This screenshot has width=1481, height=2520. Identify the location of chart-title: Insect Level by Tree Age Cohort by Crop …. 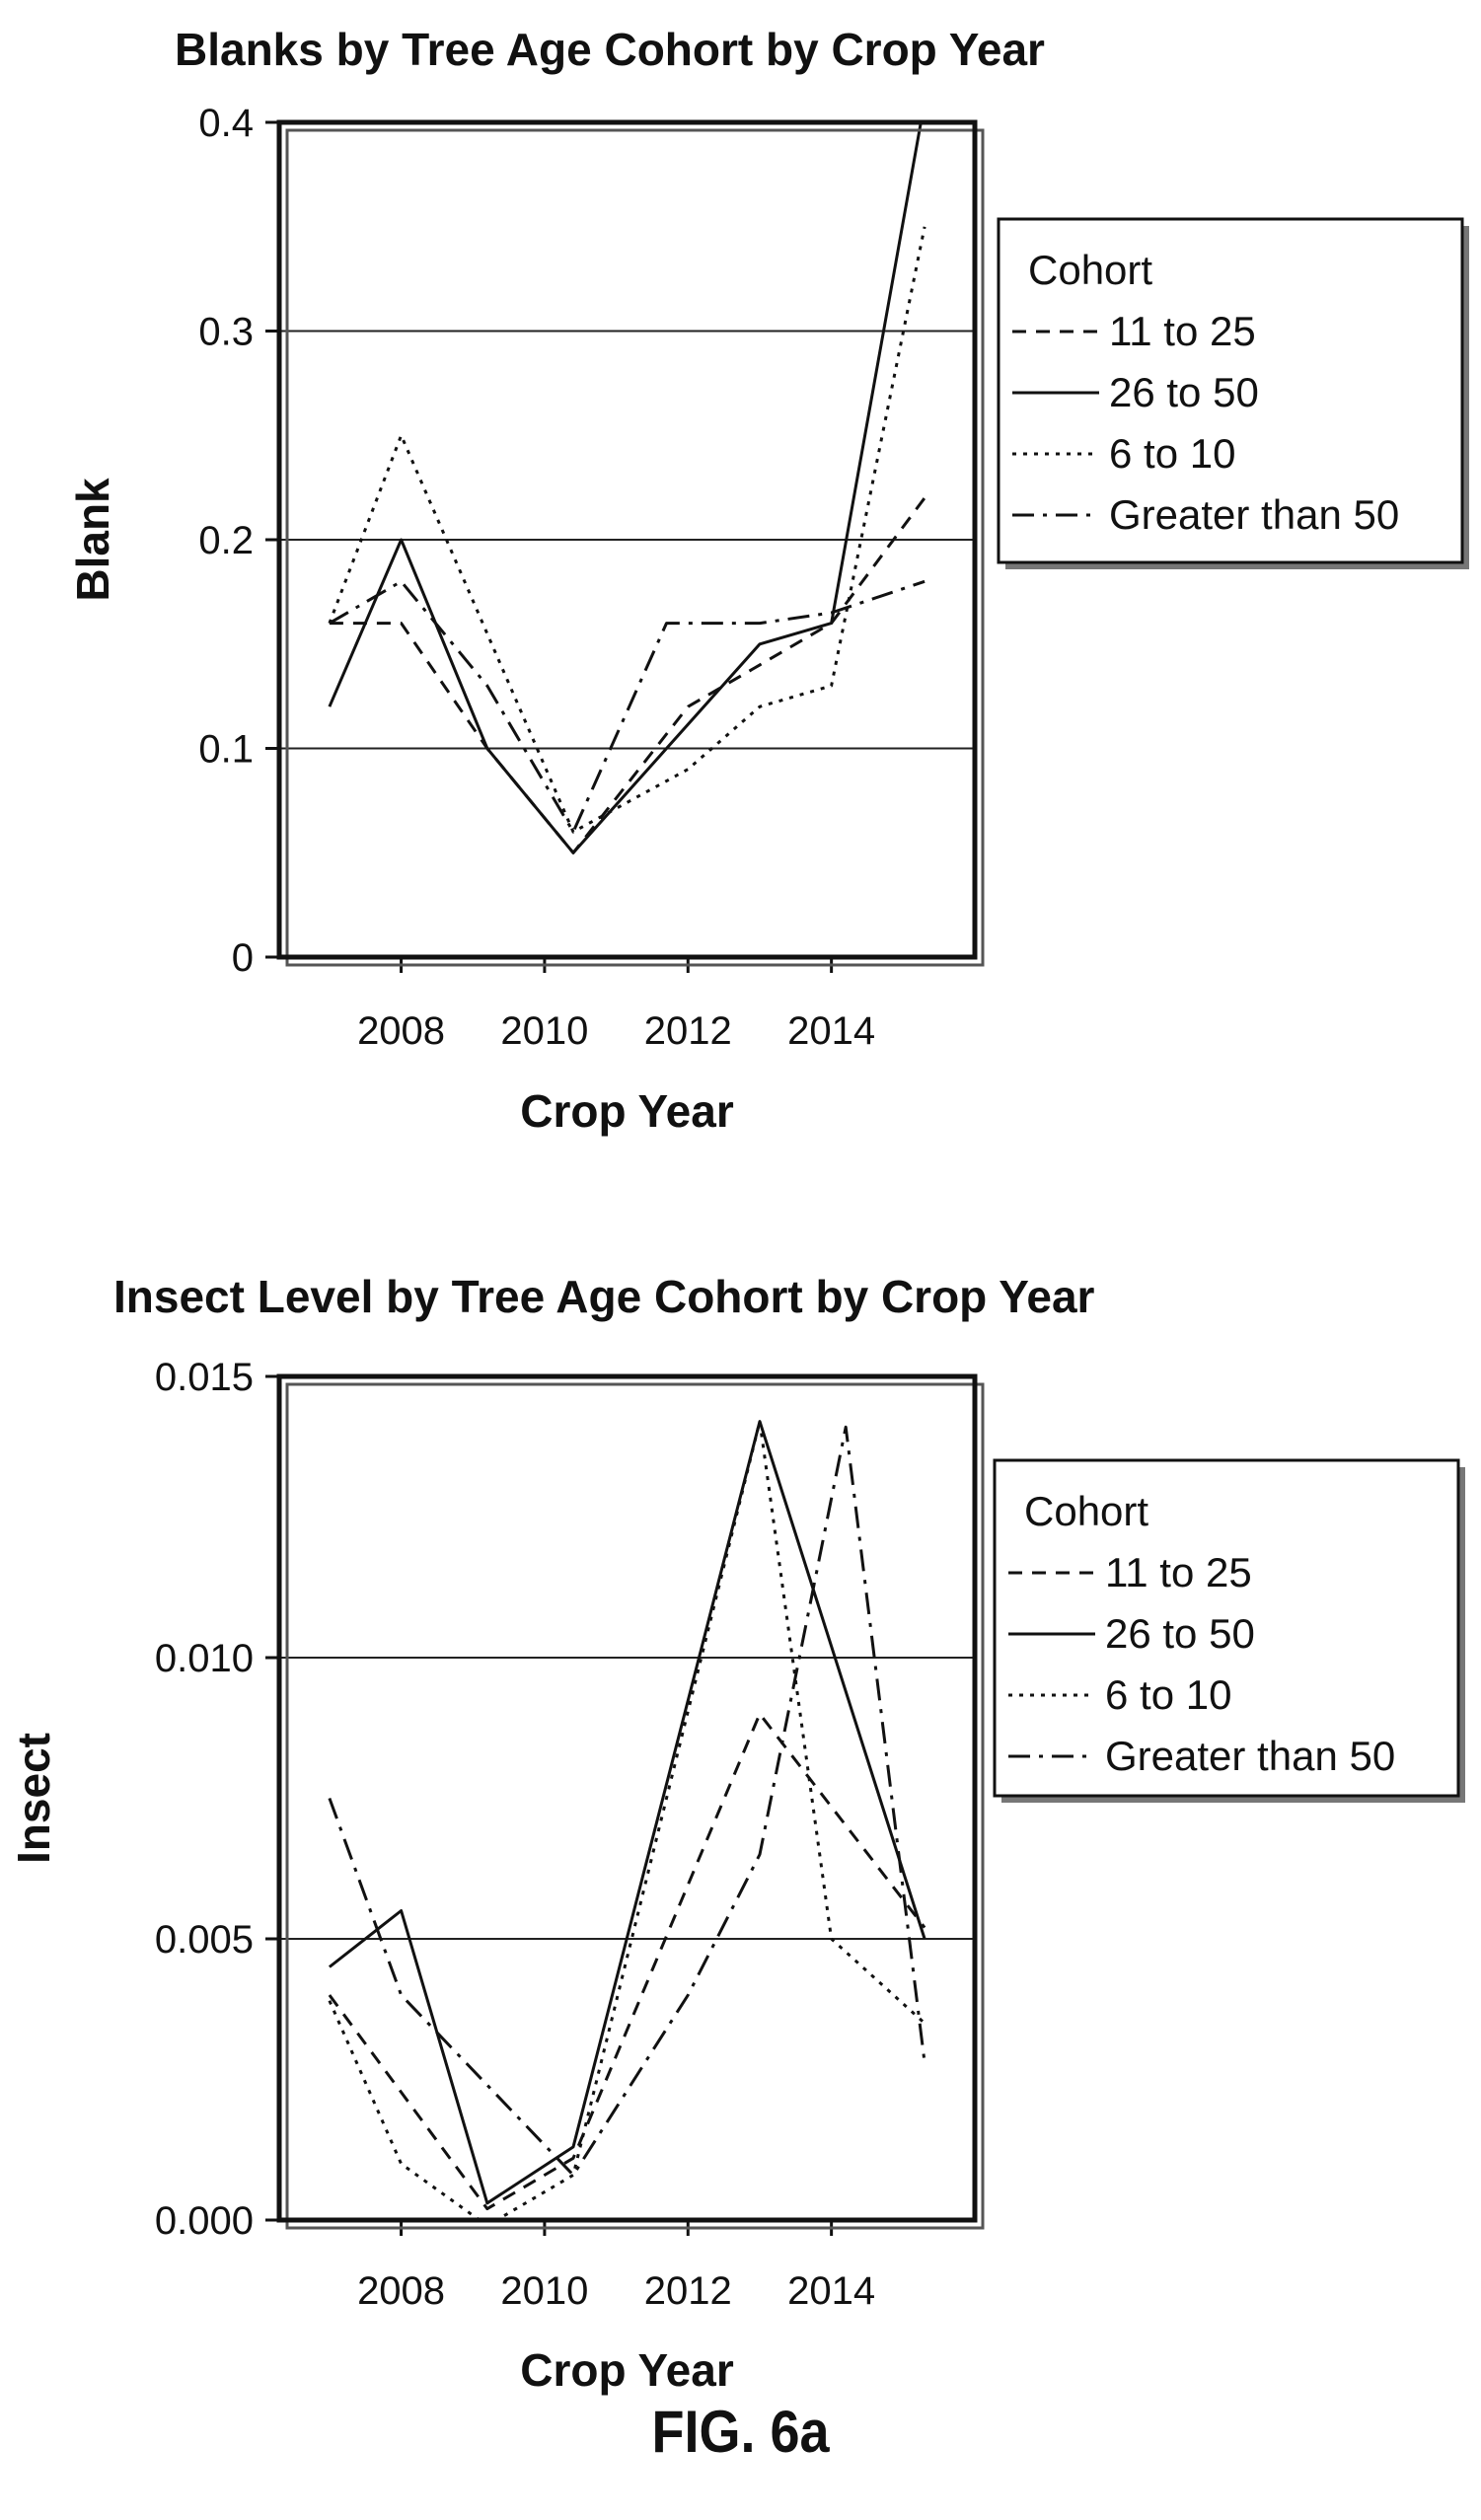
(604, 1296).